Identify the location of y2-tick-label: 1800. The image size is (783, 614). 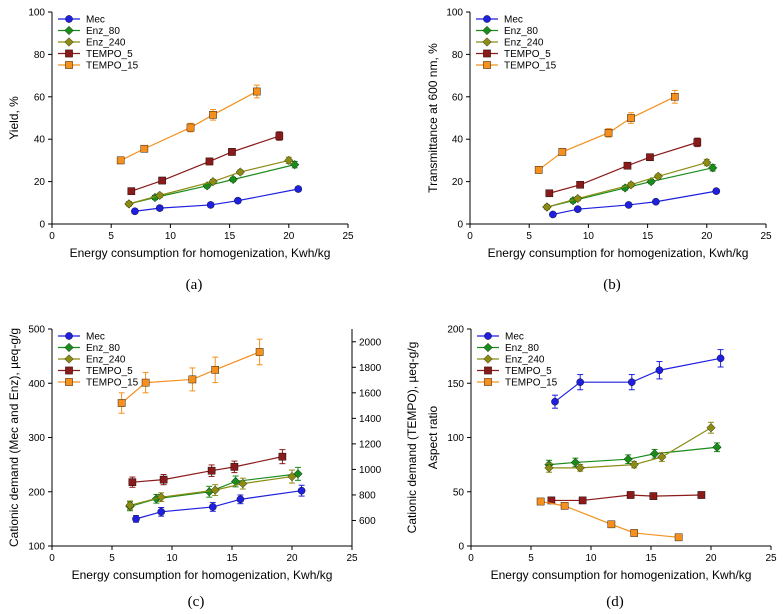
(370, 368).